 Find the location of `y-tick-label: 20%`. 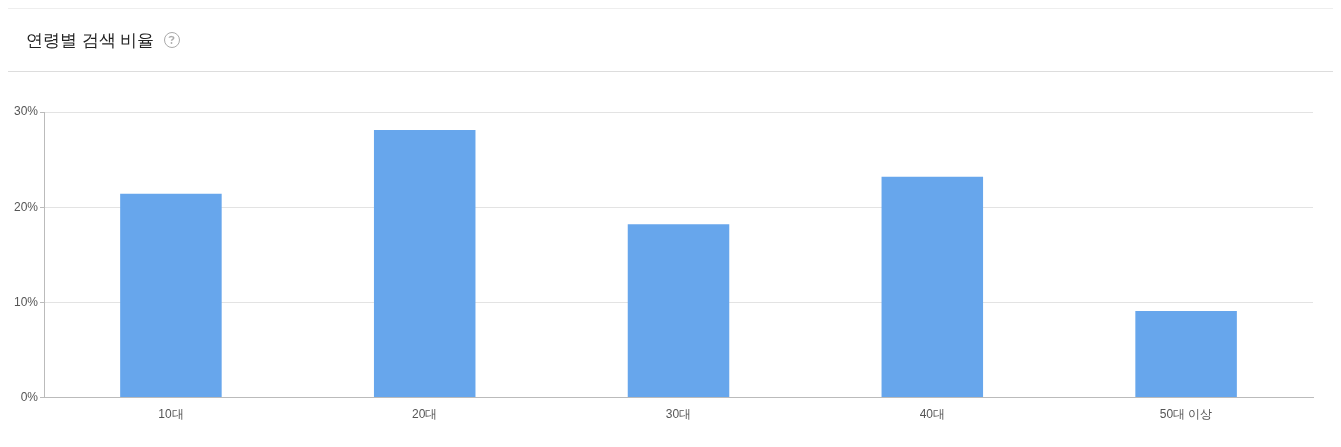

y-tick-label: 20% is located at coordinates (26, 206).